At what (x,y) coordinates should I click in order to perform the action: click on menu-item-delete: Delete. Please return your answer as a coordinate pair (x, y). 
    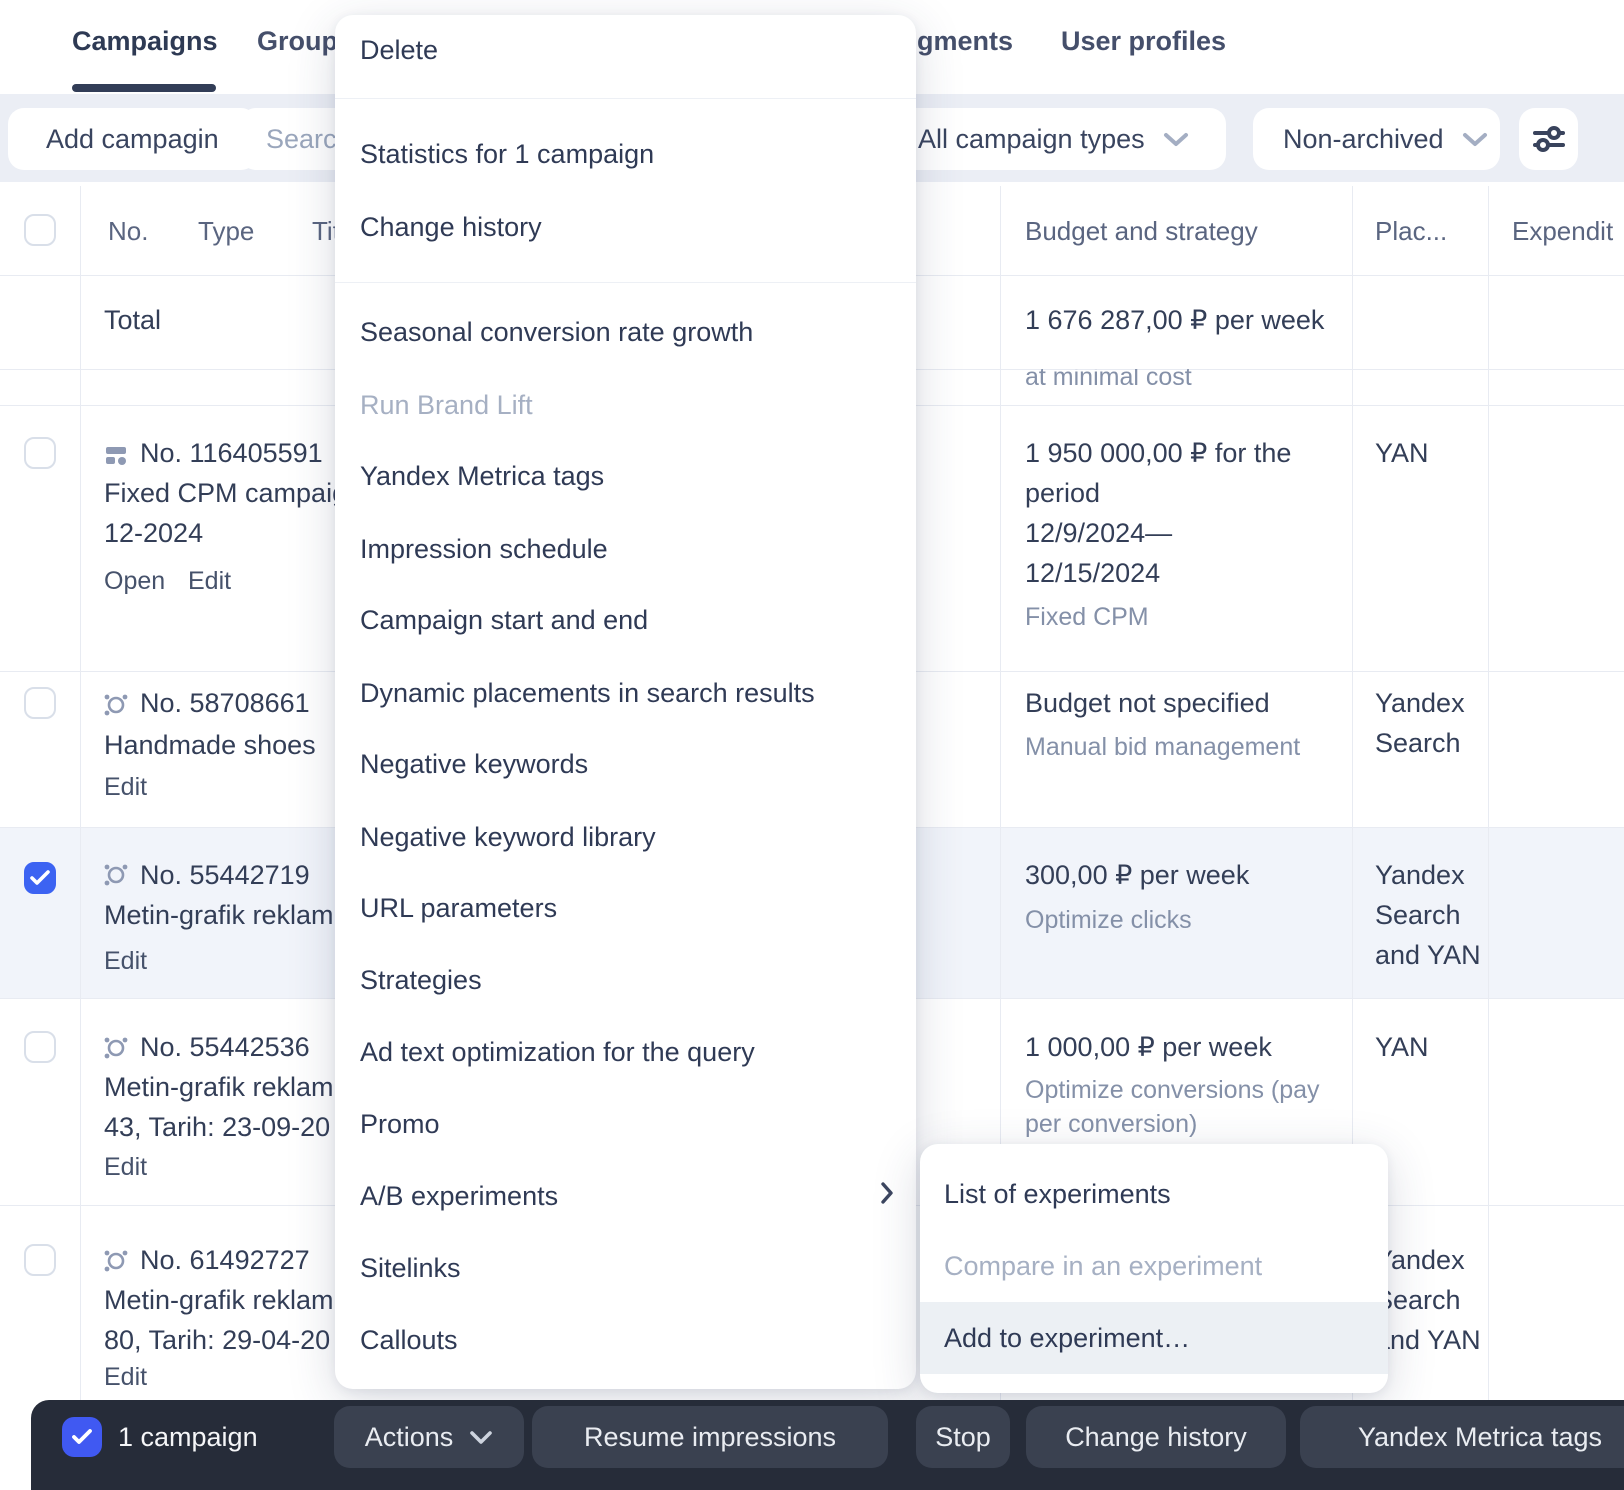
    Looking at the image, I should click on (399, 49).